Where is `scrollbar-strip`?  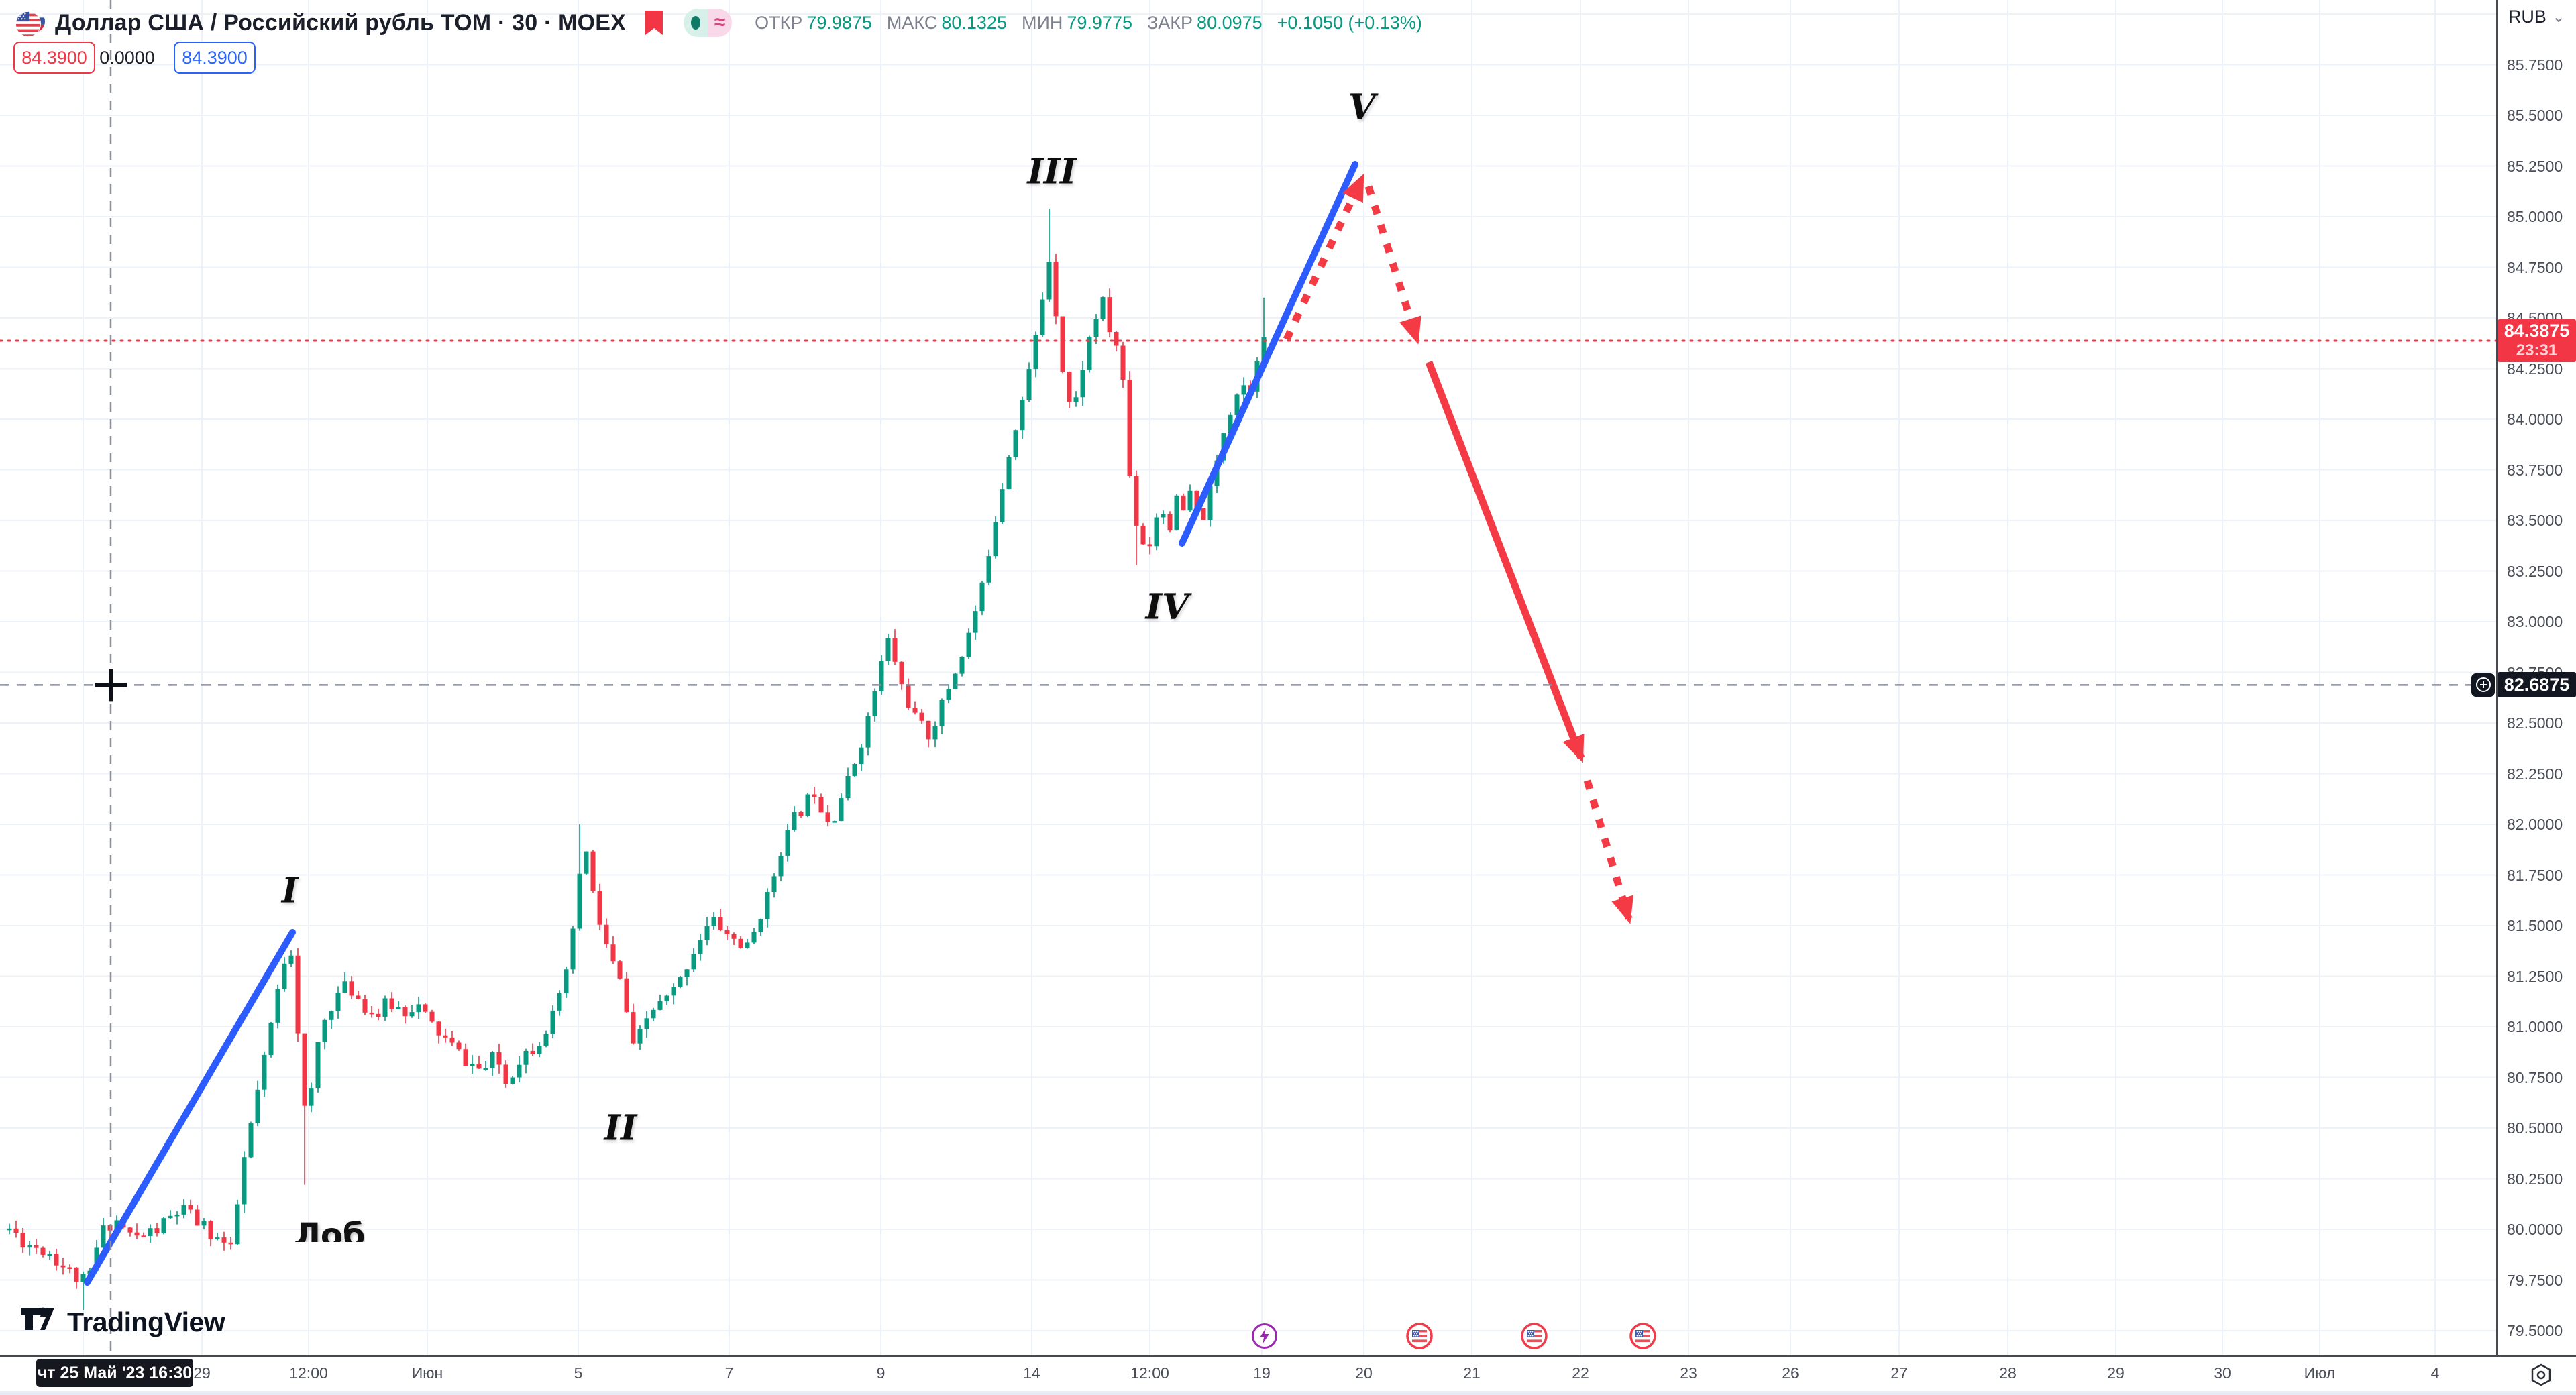 scrollbar-strip is located at coordinates (1288, 1393).